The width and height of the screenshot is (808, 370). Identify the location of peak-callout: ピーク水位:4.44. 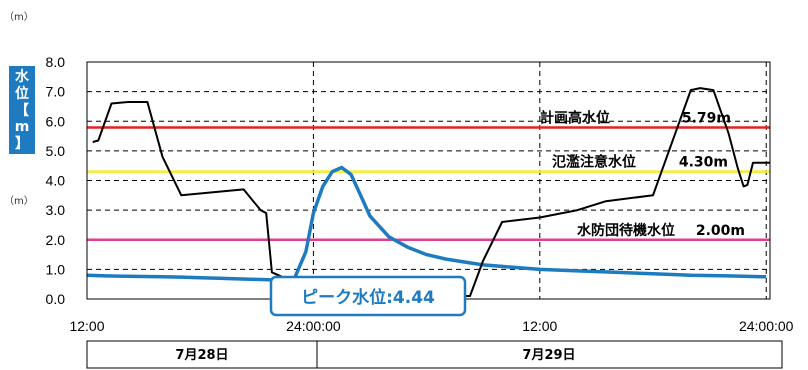
(368, 296).